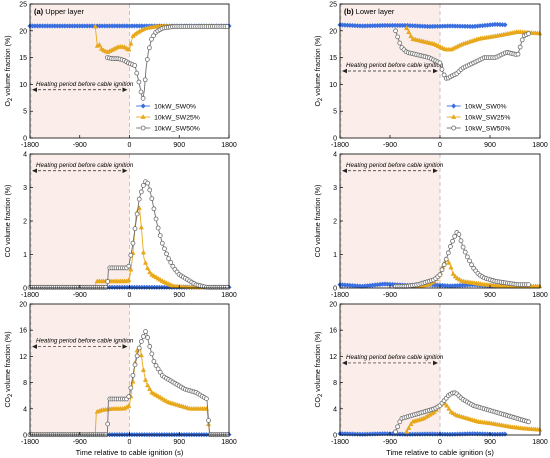  What do you see at coordinates (488, 118) in the screenshot?
I see `legend-entry: 10kW_SW25%` at bounding box center [488, 118].